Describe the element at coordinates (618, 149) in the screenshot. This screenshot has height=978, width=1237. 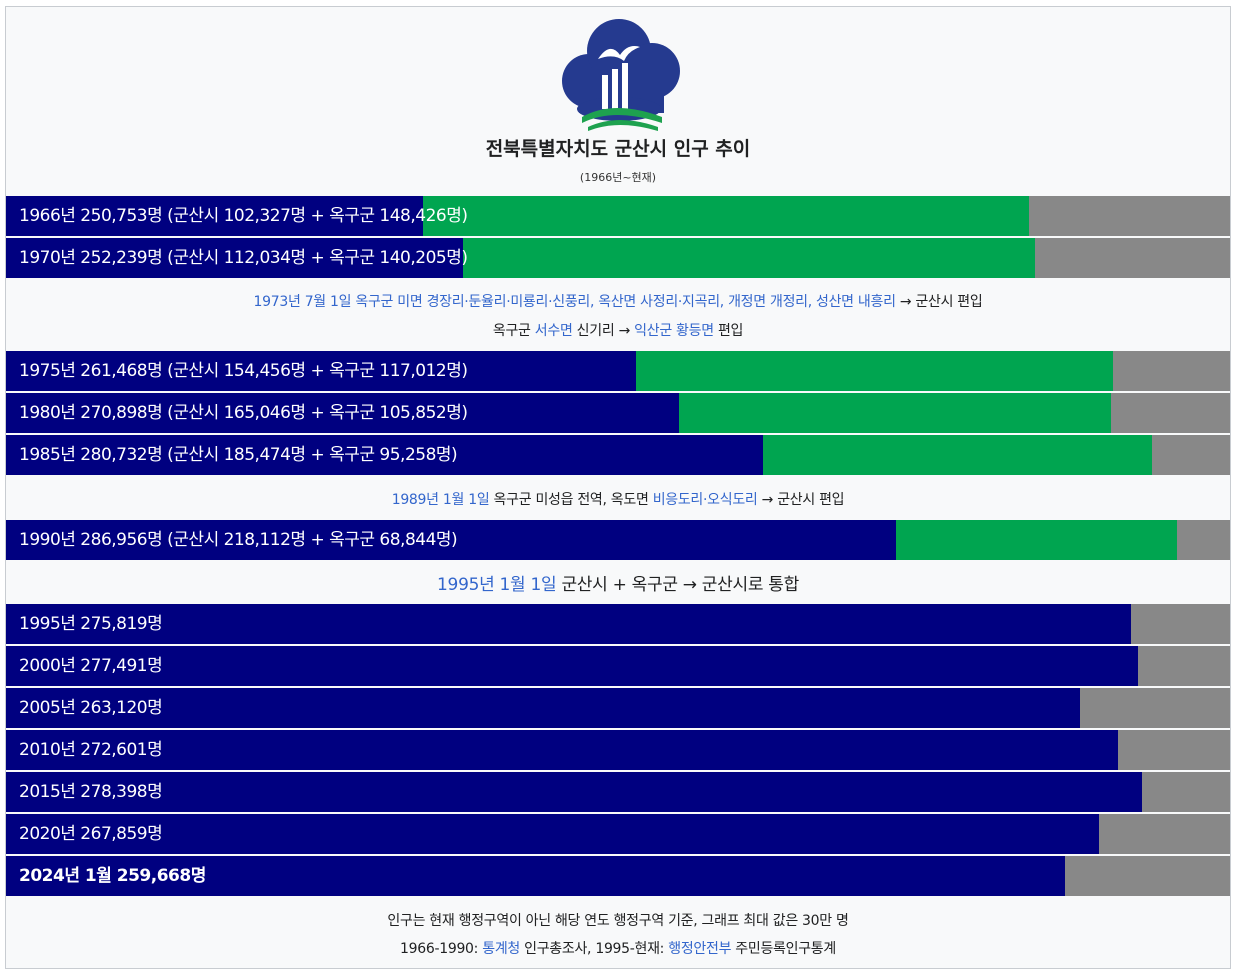
I see `chart-title: 전북특별자치도 군산시 인구 추이` at that location.